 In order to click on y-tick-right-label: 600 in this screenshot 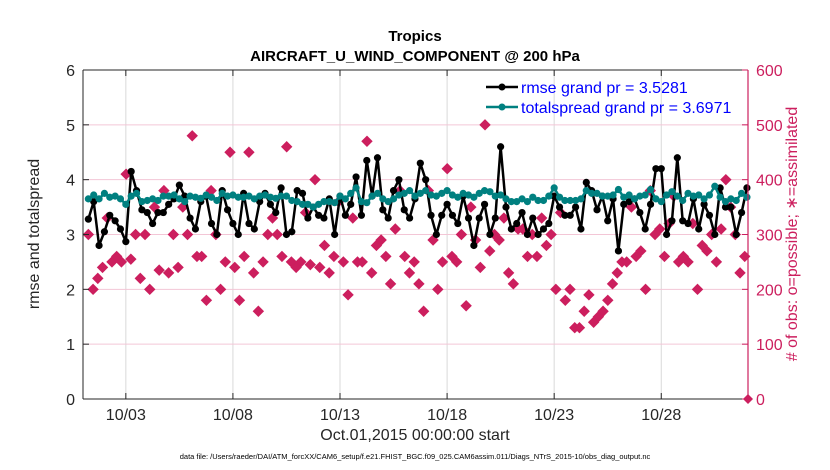, I will do `click(769, 71)`.